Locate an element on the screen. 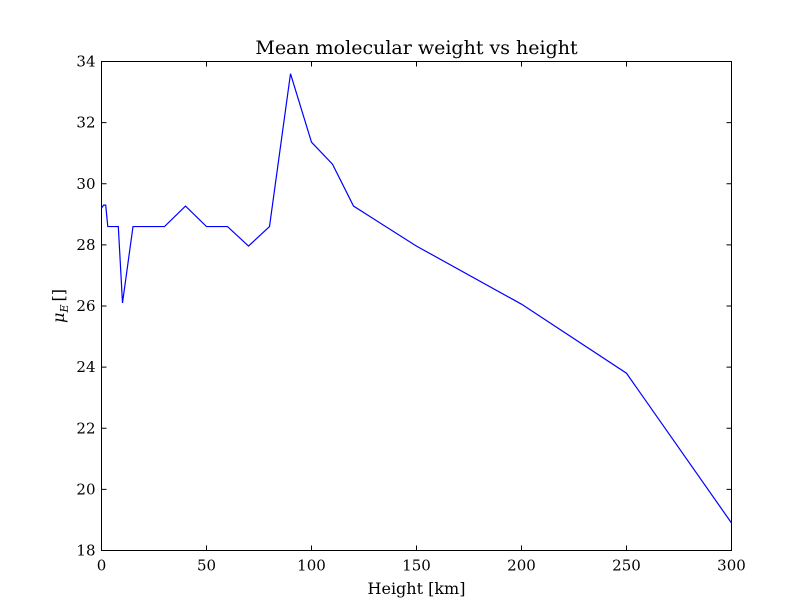 The width and height of the screenshot is (812, 612). x-tick-label-6: 300 is located at coordinates (731, 566).